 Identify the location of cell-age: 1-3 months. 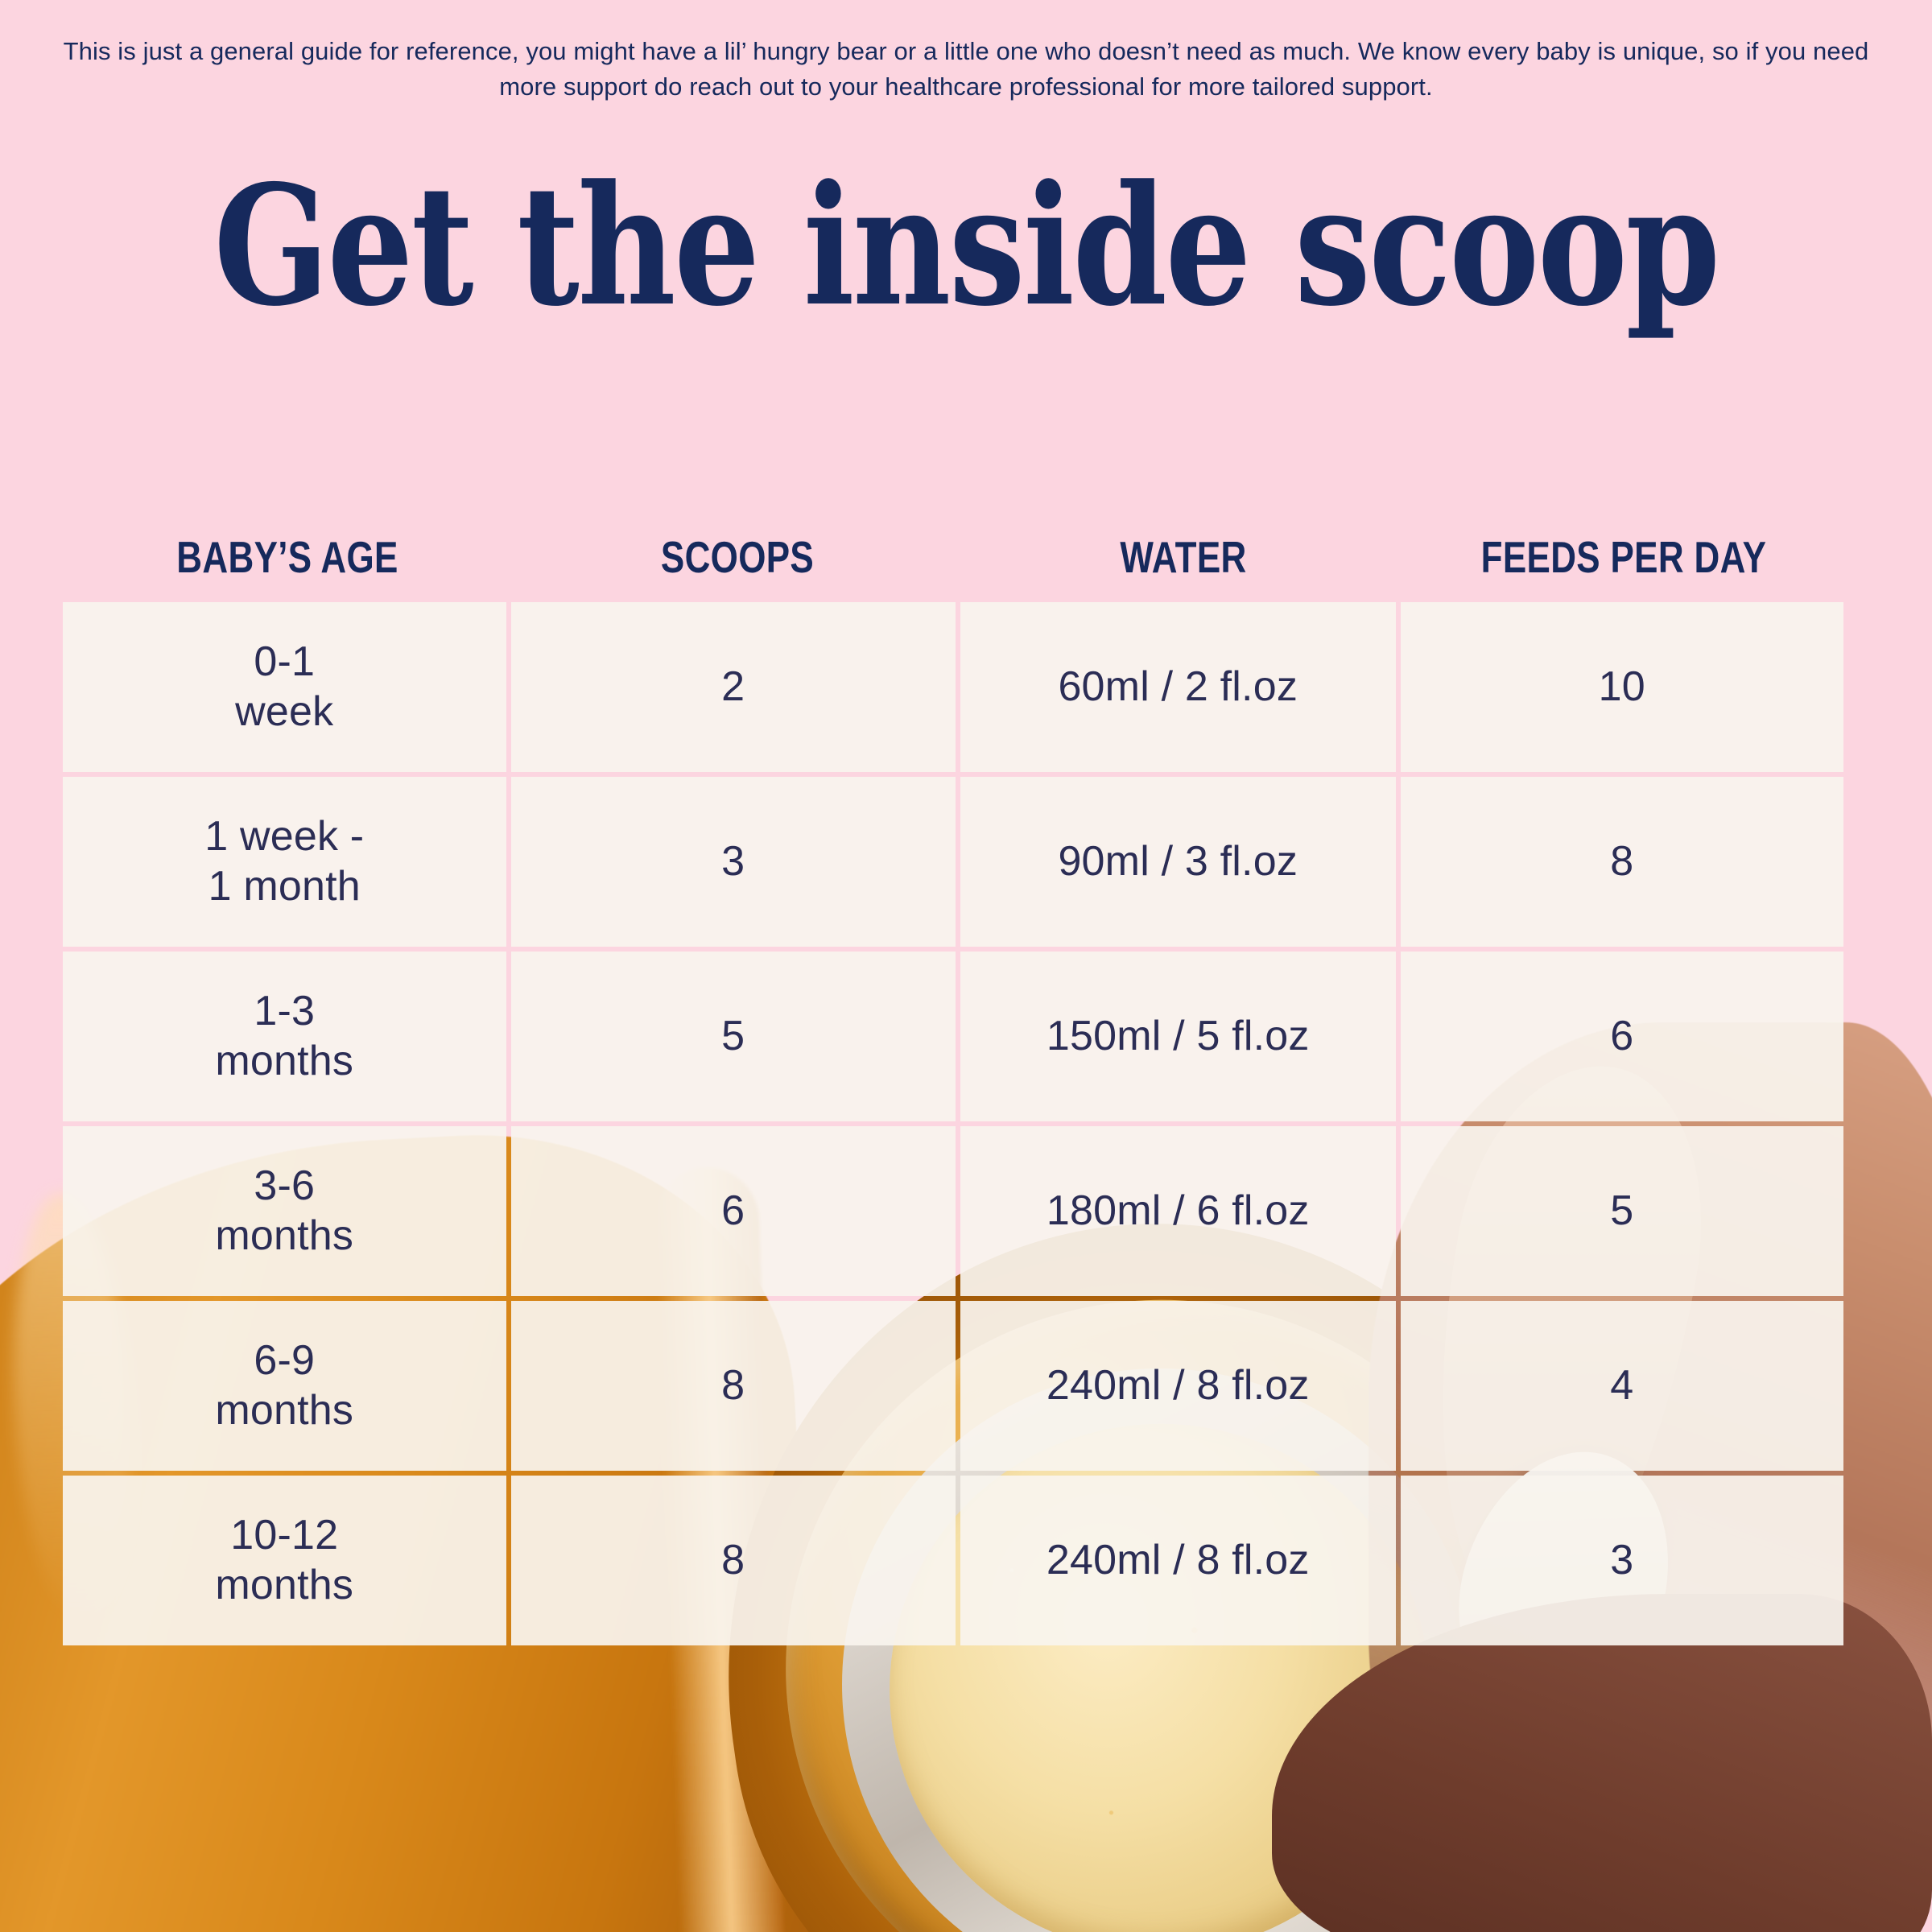
(284, 1036).